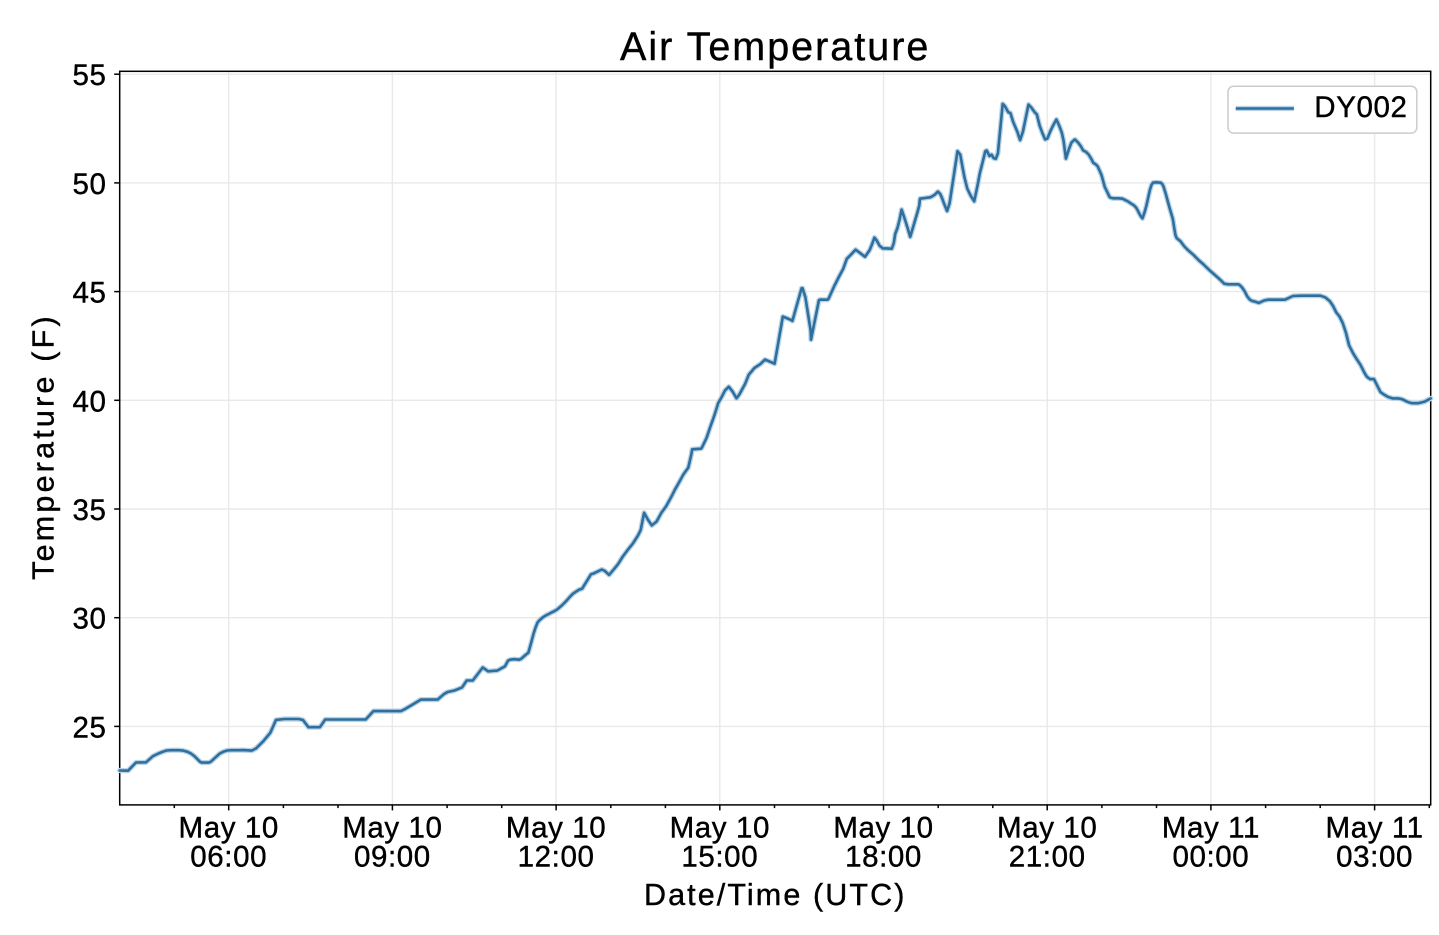 This screenshot has height=935, width=1439. What do you see at coordinates (556, 857) in the screenshot?
I see `svg-text: 12:00` at bounding box center [556, 857].